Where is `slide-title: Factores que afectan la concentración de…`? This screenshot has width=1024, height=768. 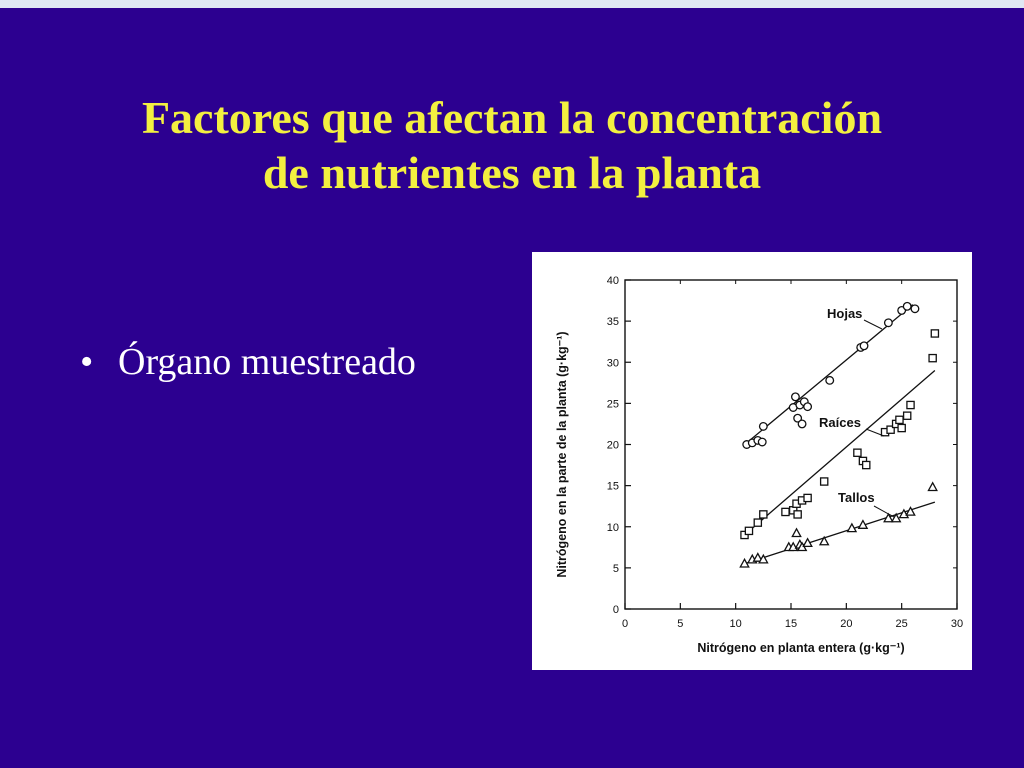 slide-title: Factores que afectan la concentración de… is located at coordinates (512, 145).